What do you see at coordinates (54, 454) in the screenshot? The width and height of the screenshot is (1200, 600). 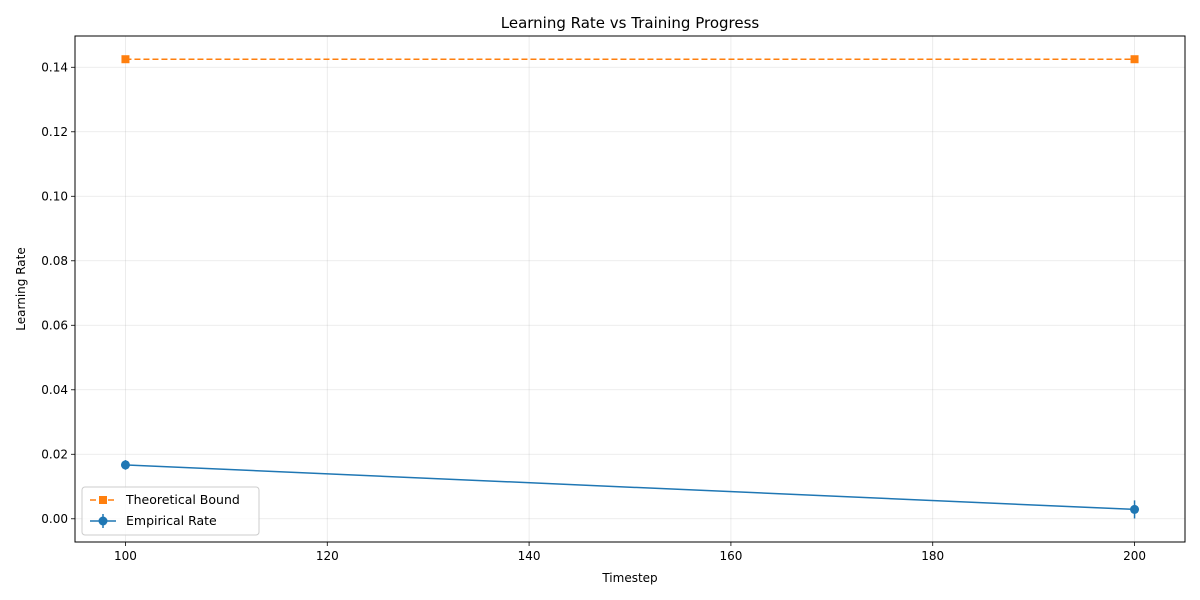 I see `y-tick-label: 0.02` at bounding box center [54, 454].